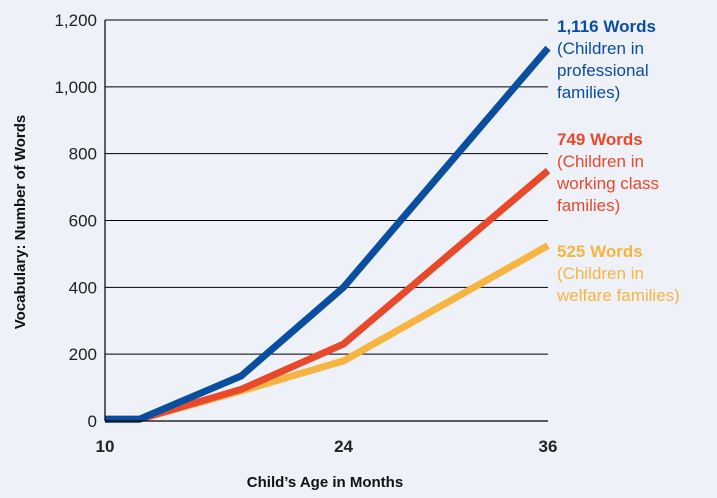 The width and height of the screenshot is (717, 498). Describe the element at coordinates (600, 139) in the screenshot. I see `series-value-label: 749 Words` at that location.